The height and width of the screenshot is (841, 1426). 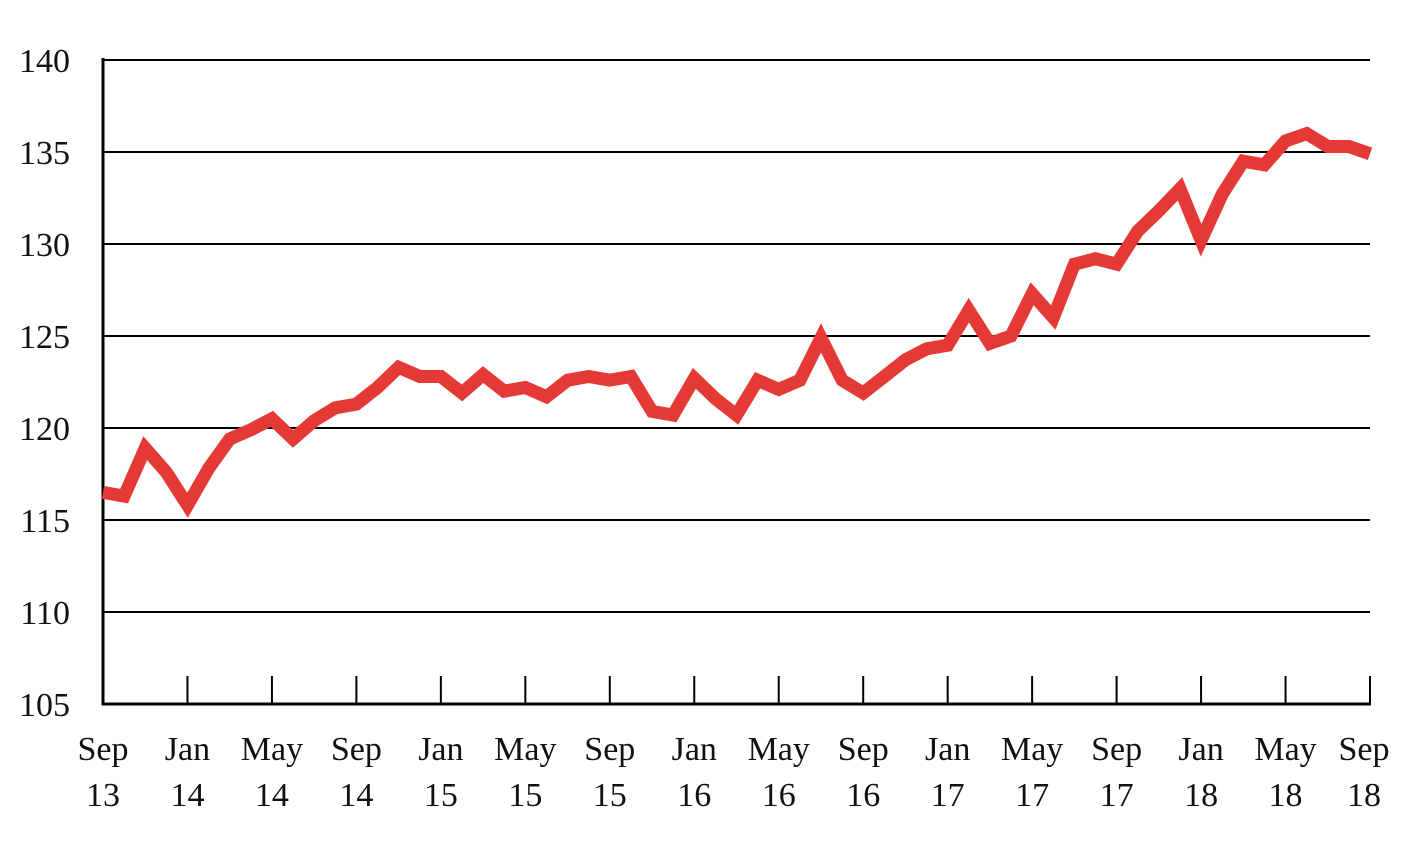 I want to click on y-tick-label-105: 105, so click(x=44, y=705).